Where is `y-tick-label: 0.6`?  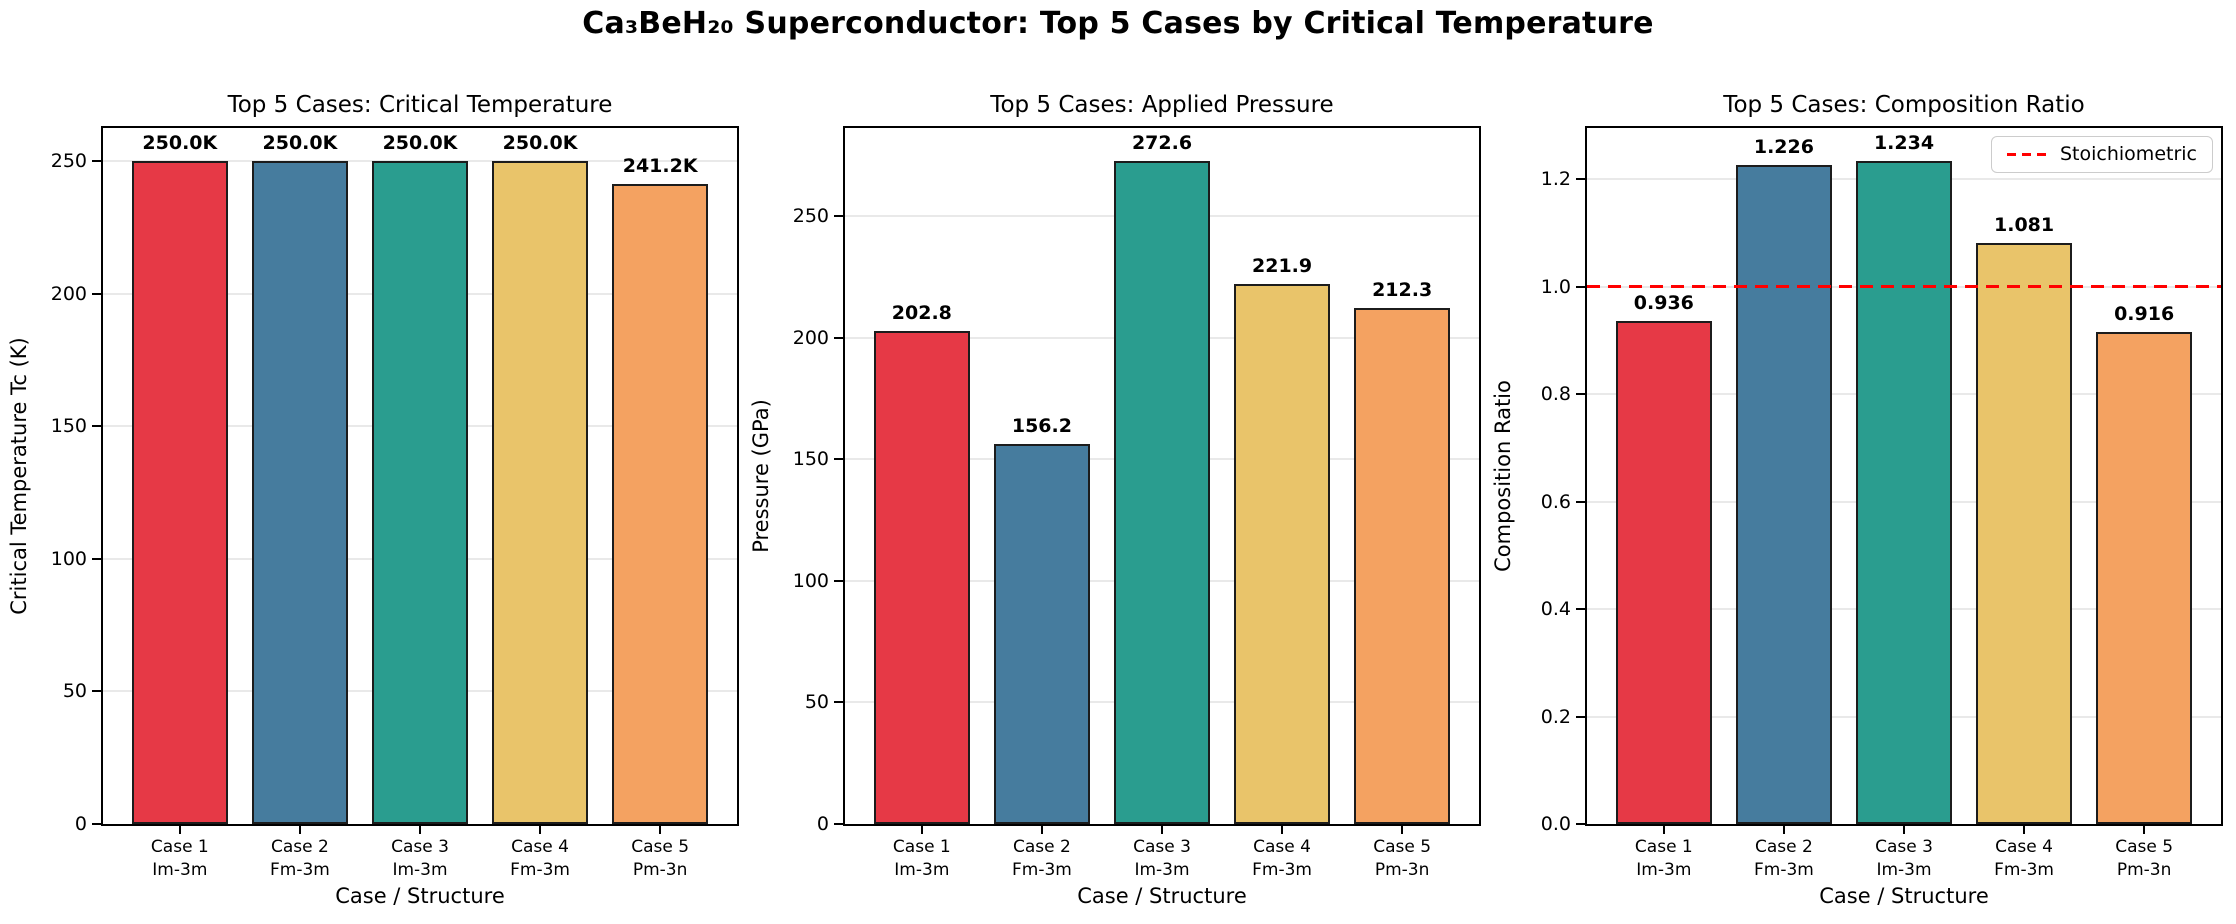
y-tick-label: 0.6 is located at coordinates (1555, 501).